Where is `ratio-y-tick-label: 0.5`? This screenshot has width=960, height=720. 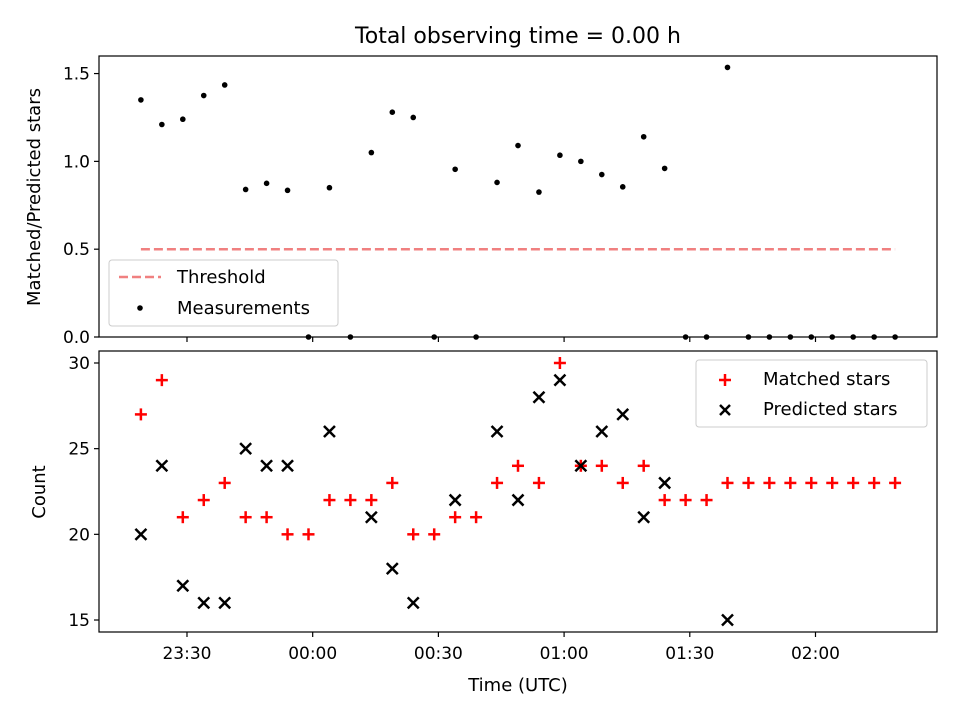 ratio-y-tick-label: 0.5 is located at coordinates (76, 250).